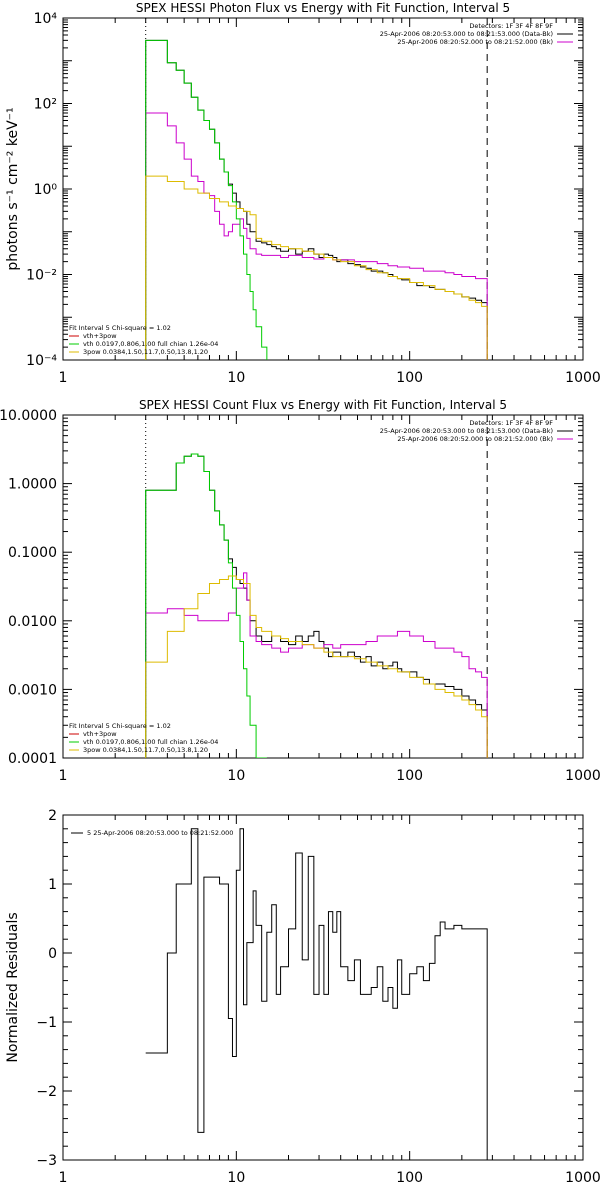 The width and height of the screenshot is (600, 1200). What do you see at coordinates (46, 190) in the screenshot?
I see `y-tick-label: 10⁰` at bounding box center [46, 190].